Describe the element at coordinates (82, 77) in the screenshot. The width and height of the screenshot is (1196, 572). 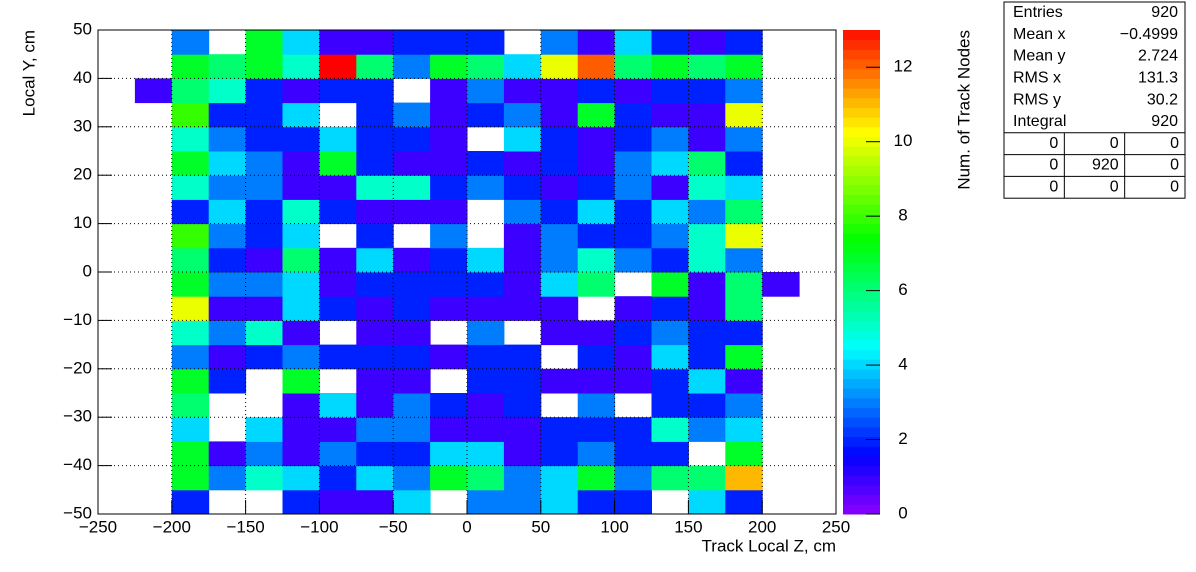
I see `y-tick-label: 40` at that location.